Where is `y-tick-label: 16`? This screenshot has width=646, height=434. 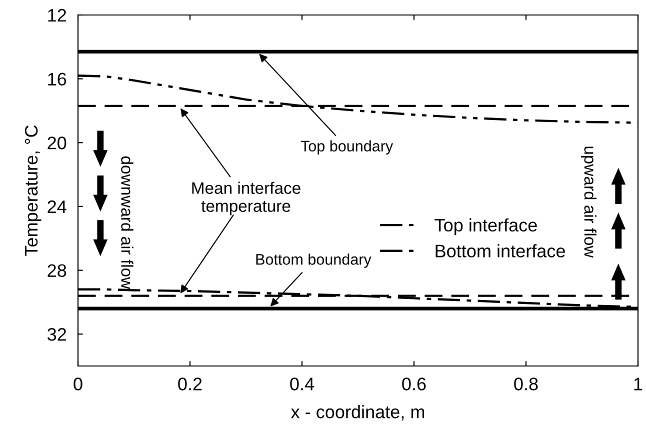
y-tick-label: 16 is located at coordinates (57, 79).